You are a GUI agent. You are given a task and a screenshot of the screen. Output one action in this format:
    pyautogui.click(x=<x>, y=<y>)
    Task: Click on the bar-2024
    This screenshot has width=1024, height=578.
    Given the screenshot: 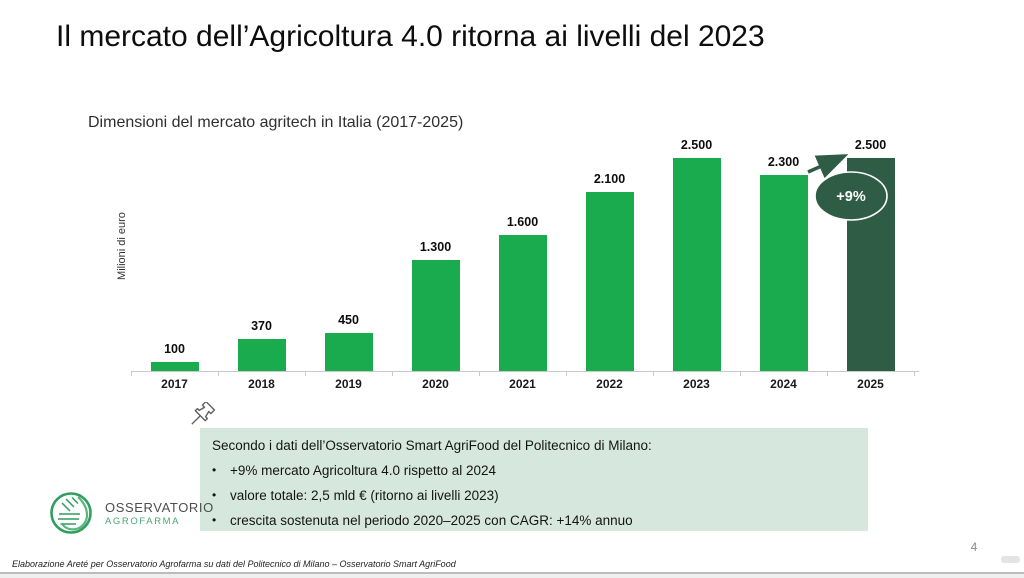 What is the action you would take?
    pyautogui.click(x=783, y=273)
    